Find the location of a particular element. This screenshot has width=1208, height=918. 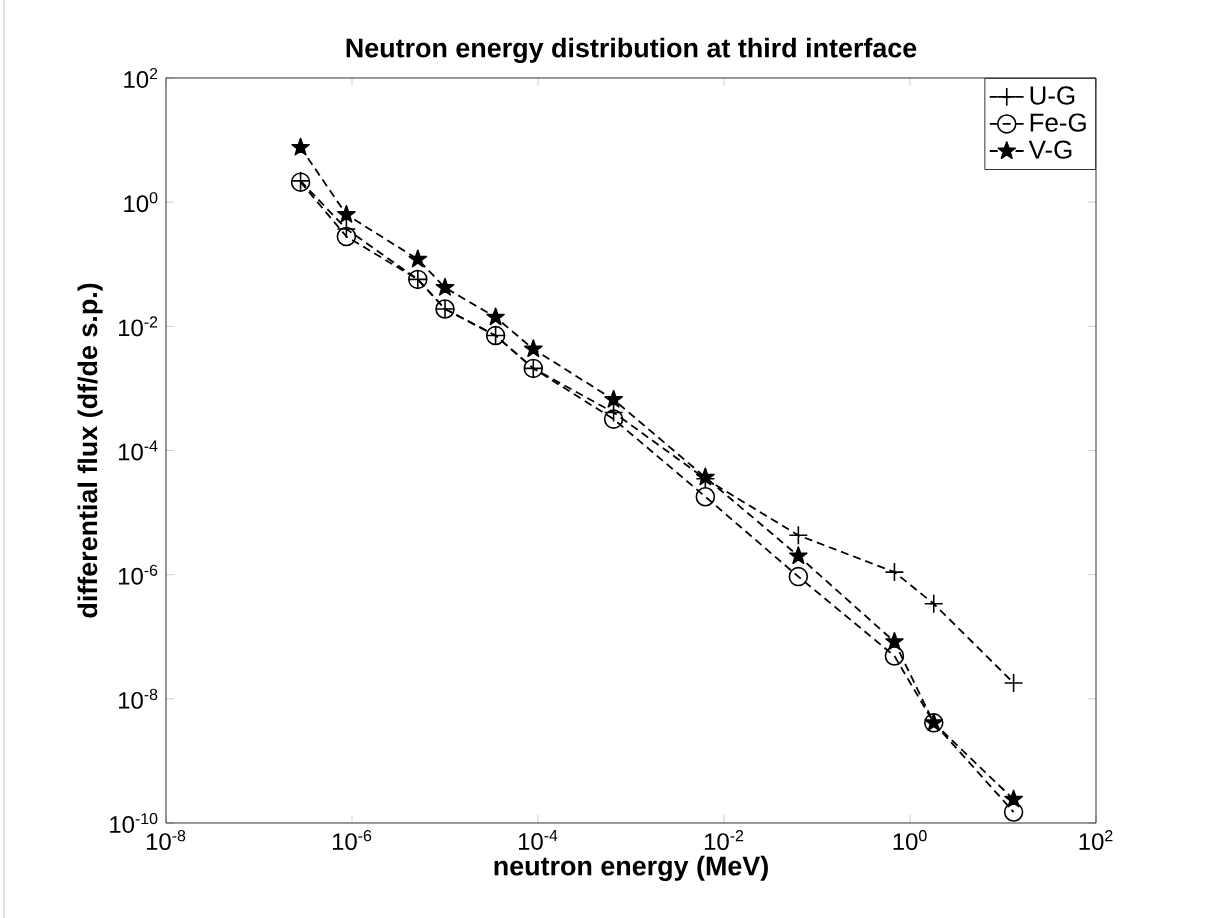

y-tick-label: 10$^{-6}$ is located at coordinates (138, 574).